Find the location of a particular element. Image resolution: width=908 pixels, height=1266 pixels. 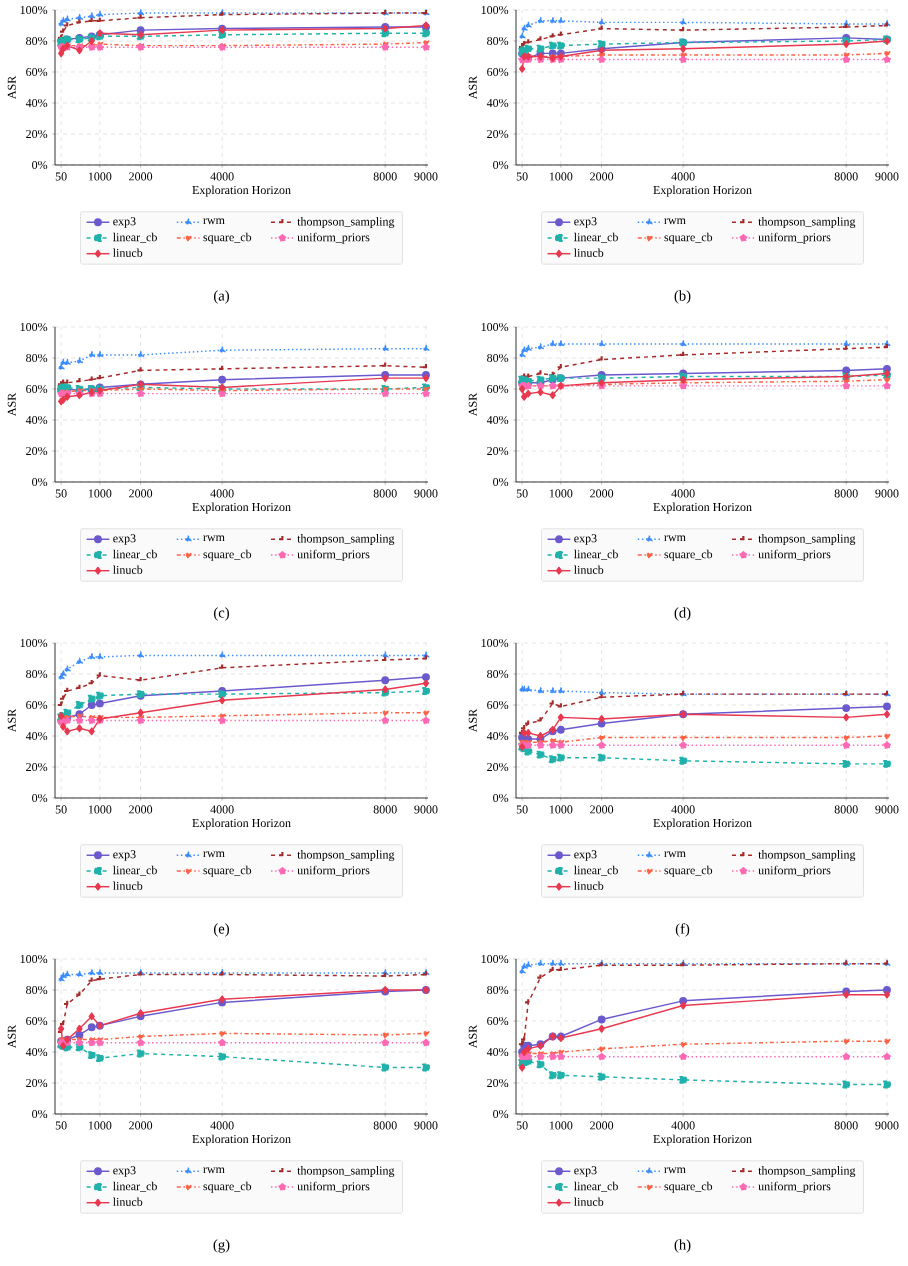

text: (d) is located at coordinates (682, 614).